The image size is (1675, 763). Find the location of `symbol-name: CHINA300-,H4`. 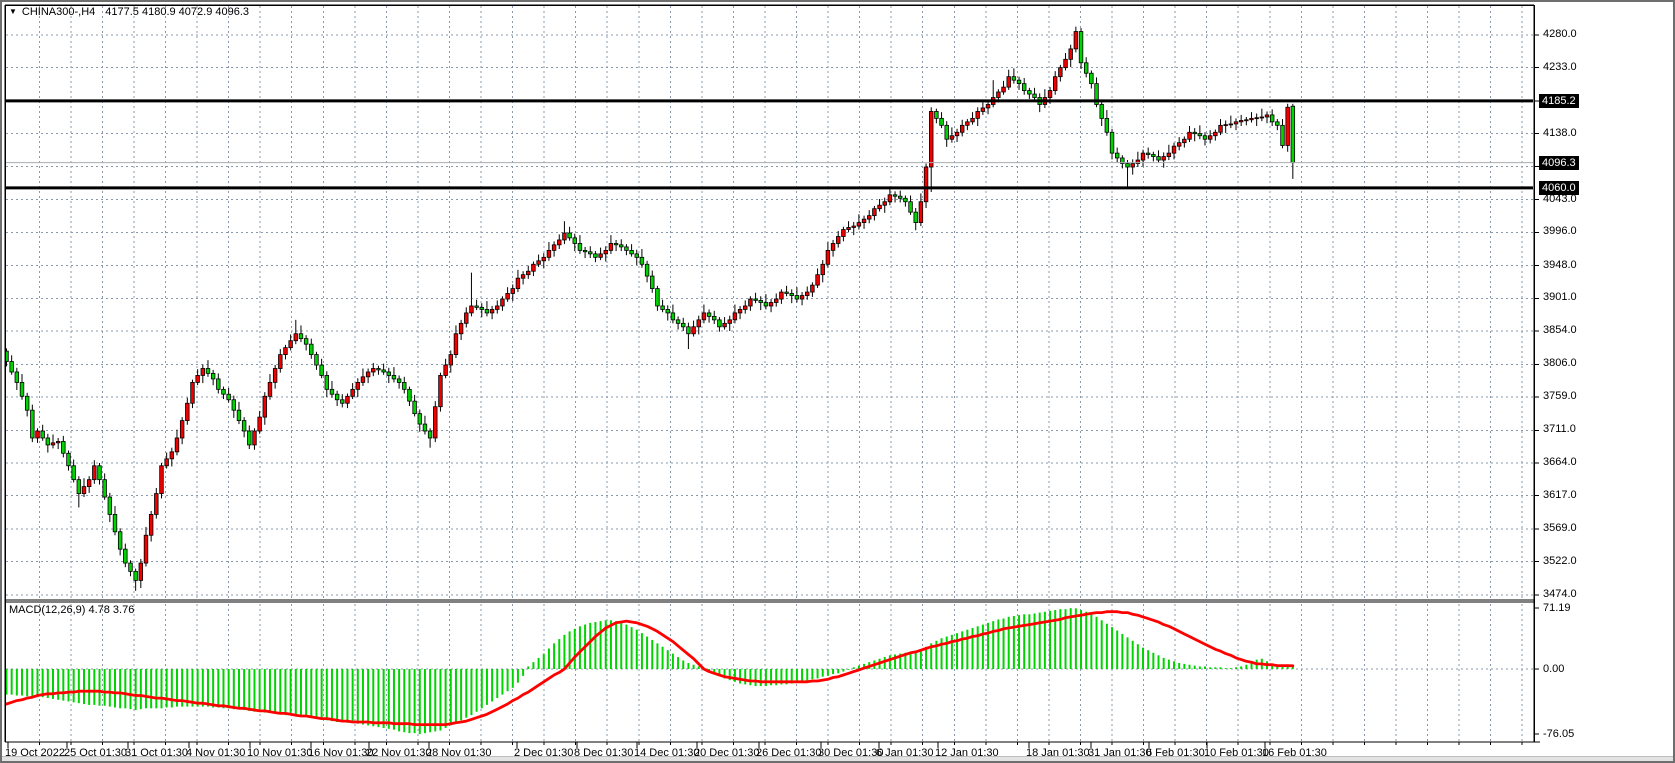

symbol-name: CHINA300-,H4 is located at coordinates (58, 12).